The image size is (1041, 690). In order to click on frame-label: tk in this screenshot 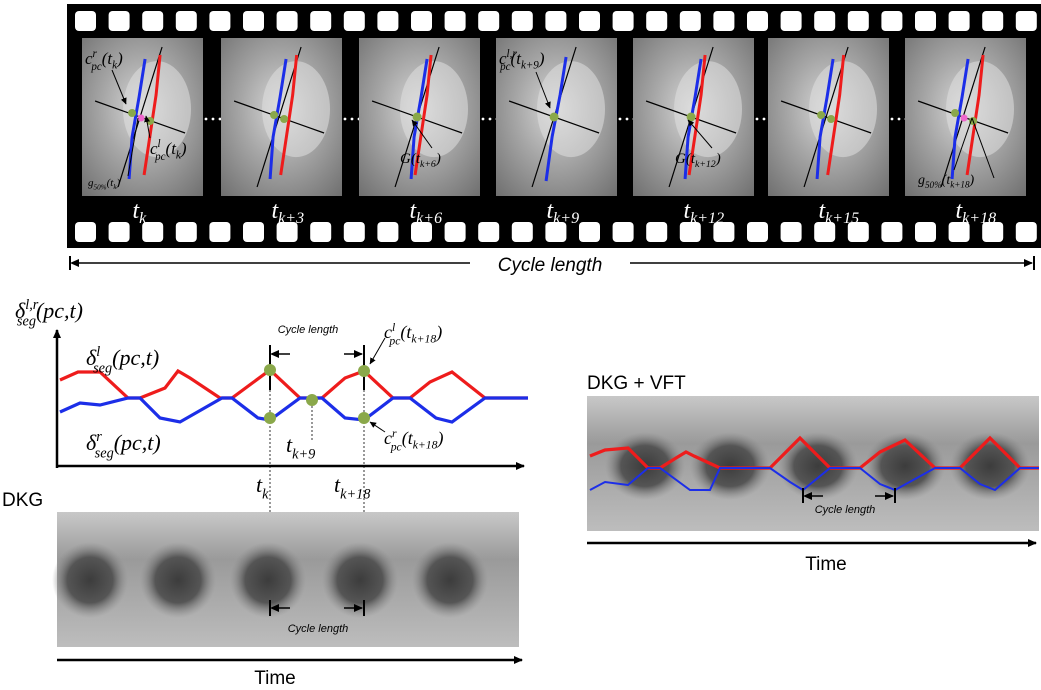, I will do `click(140, 212)`.